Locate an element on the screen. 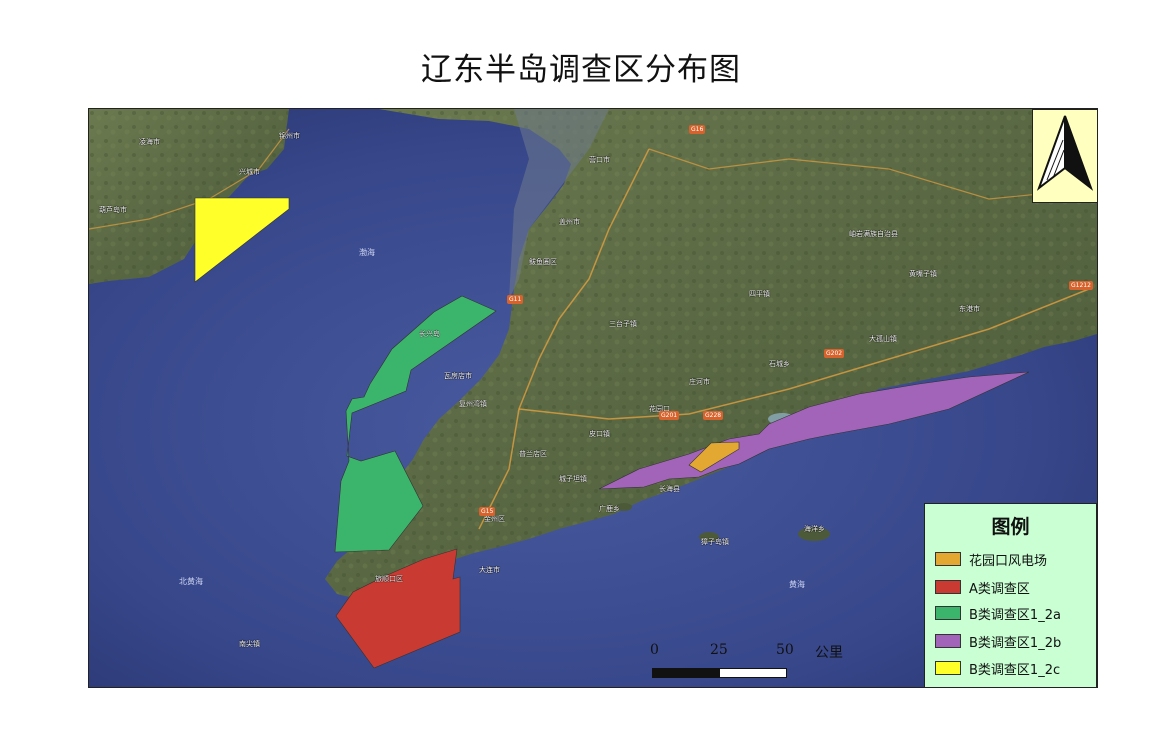 The width and height of the screenshot is (1162, 742). place-label: 皮口镇 is located at coordinates (599, 434).